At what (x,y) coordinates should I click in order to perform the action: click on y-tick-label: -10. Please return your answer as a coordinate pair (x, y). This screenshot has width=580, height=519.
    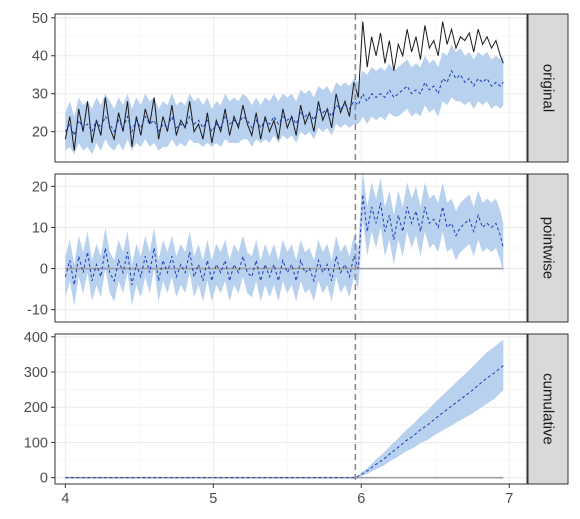
    Looking at the image, I should click on (37, 311).